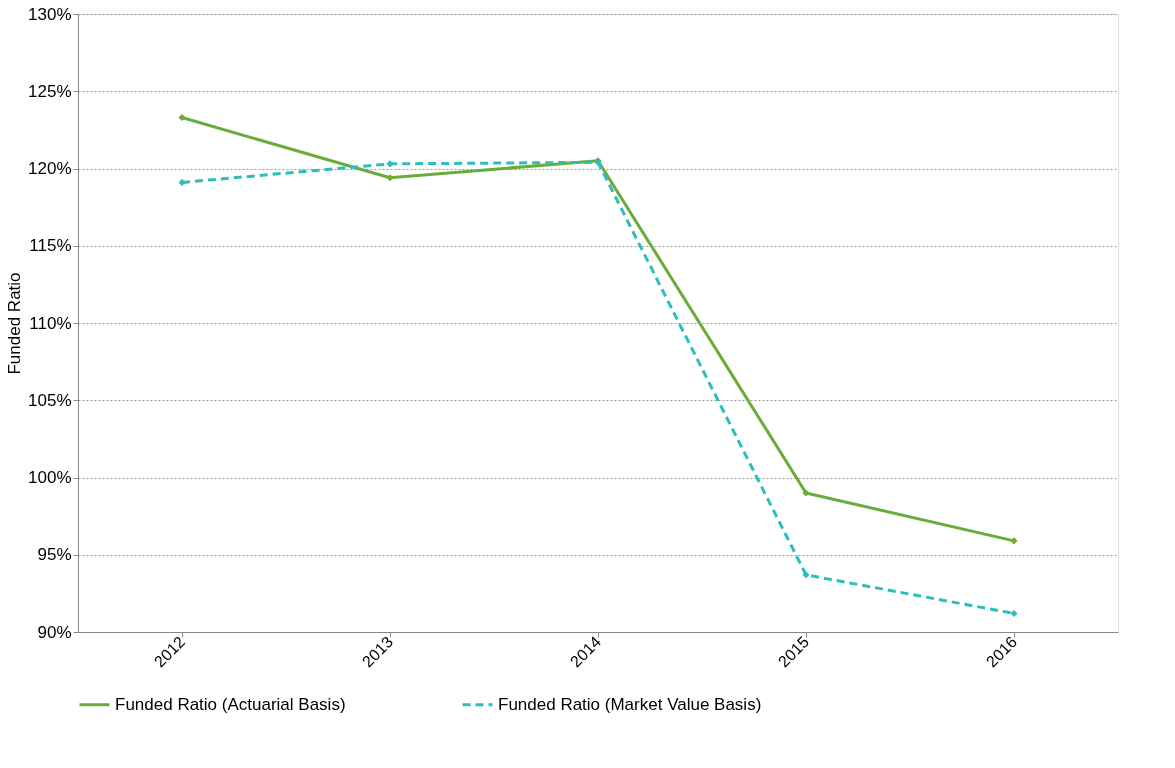  What do you see at coordinates (50, 14) in the screenshot?
I see `y-tick-label: 130%` at bounding box center [50, 14].